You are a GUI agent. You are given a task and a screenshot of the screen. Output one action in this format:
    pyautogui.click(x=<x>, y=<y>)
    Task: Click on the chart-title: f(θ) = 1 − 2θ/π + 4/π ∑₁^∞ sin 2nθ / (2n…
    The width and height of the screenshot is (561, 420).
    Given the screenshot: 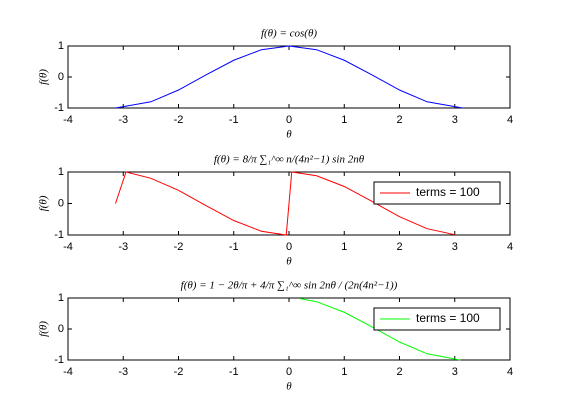 What is the action you would take?
    pyautogui.click(x=289, y=286)
    